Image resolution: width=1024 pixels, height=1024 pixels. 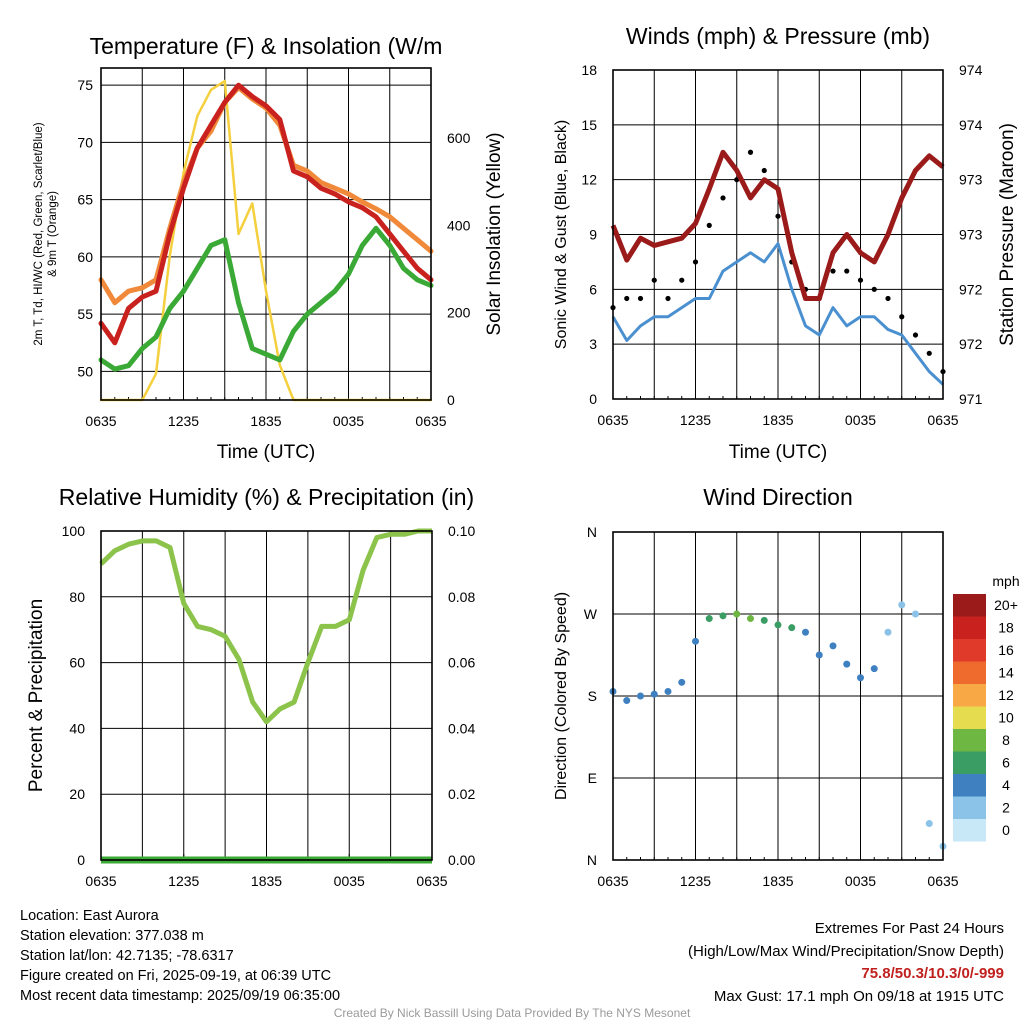 What do you see at coordinates (561, 234) in the screenshot?
I see `y-axis-label: Sonic Wind & Gust (Blue, Black)` at bounding box center [561, 234].